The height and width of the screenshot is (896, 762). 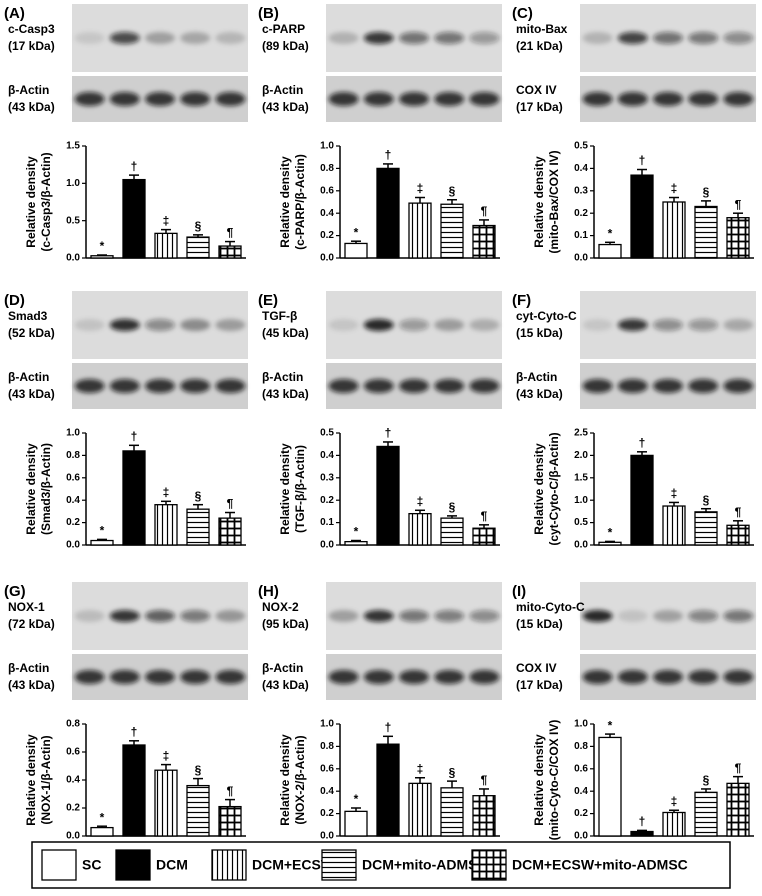 I want to click on blot-label: TGF-β, so click(x=279, y=316).